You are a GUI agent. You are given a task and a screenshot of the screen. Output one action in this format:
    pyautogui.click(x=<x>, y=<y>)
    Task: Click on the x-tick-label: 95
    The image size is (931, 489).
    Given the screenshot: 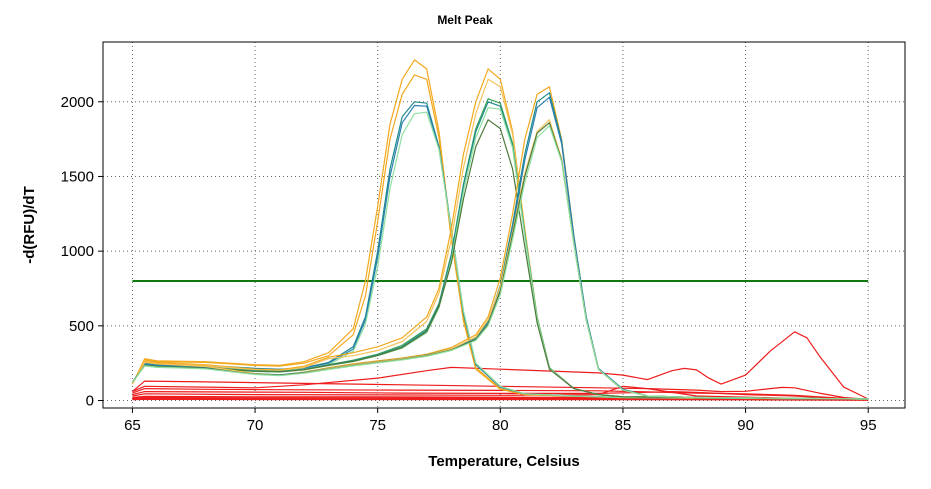 What is the action you would take?
    pyautogui.click(x=868, y=425)
    